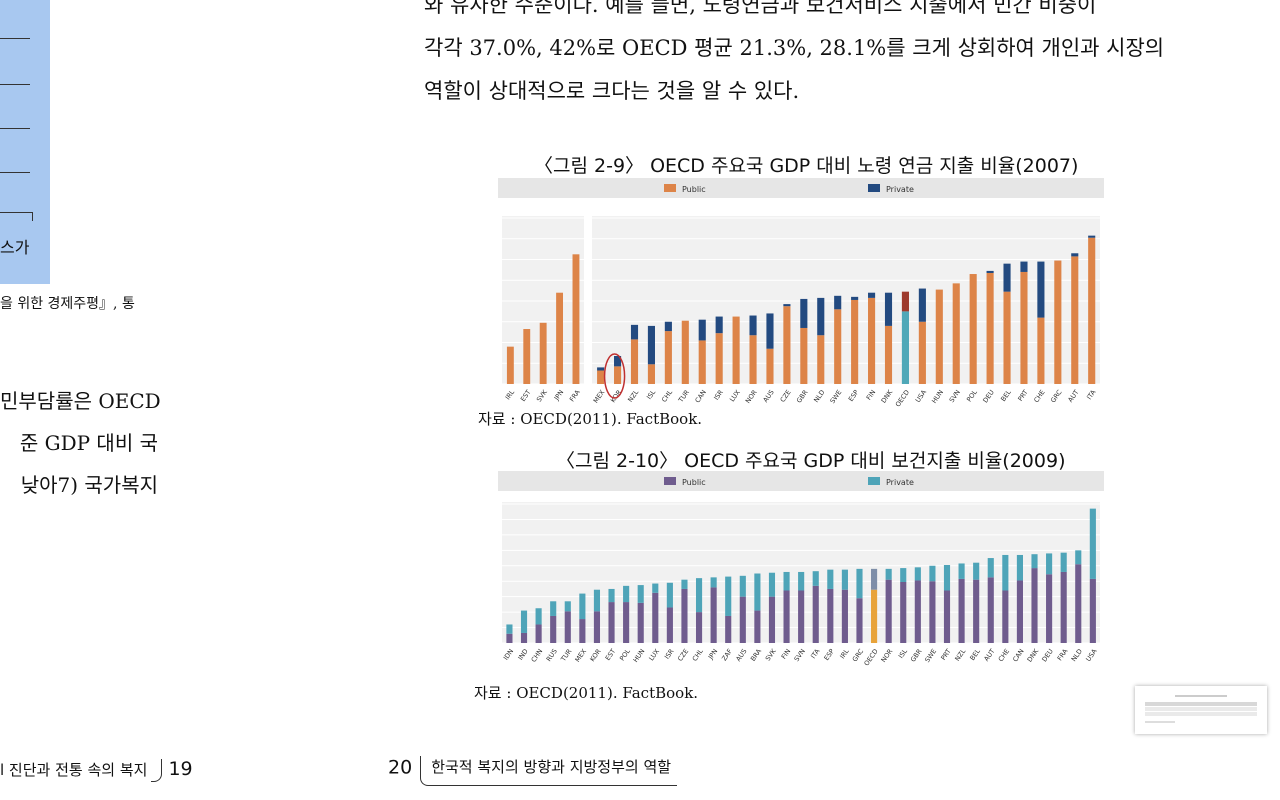  What do you see at coordinates (88, 443) in the screenshot?
I see `text-line: 준 GDP 대비 국` at bounding box center [88, 443].